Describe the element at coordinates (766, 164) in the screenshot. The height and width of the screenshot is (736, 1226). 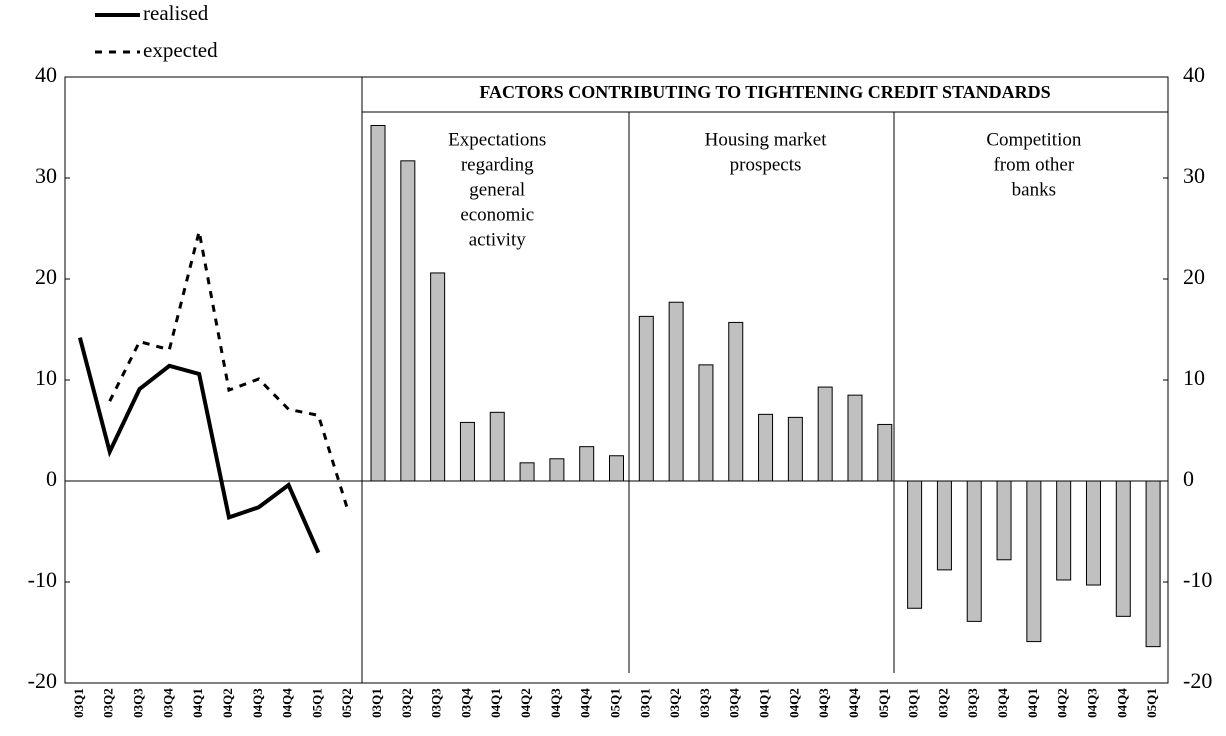
I see `panel-title: prospects` at that location.